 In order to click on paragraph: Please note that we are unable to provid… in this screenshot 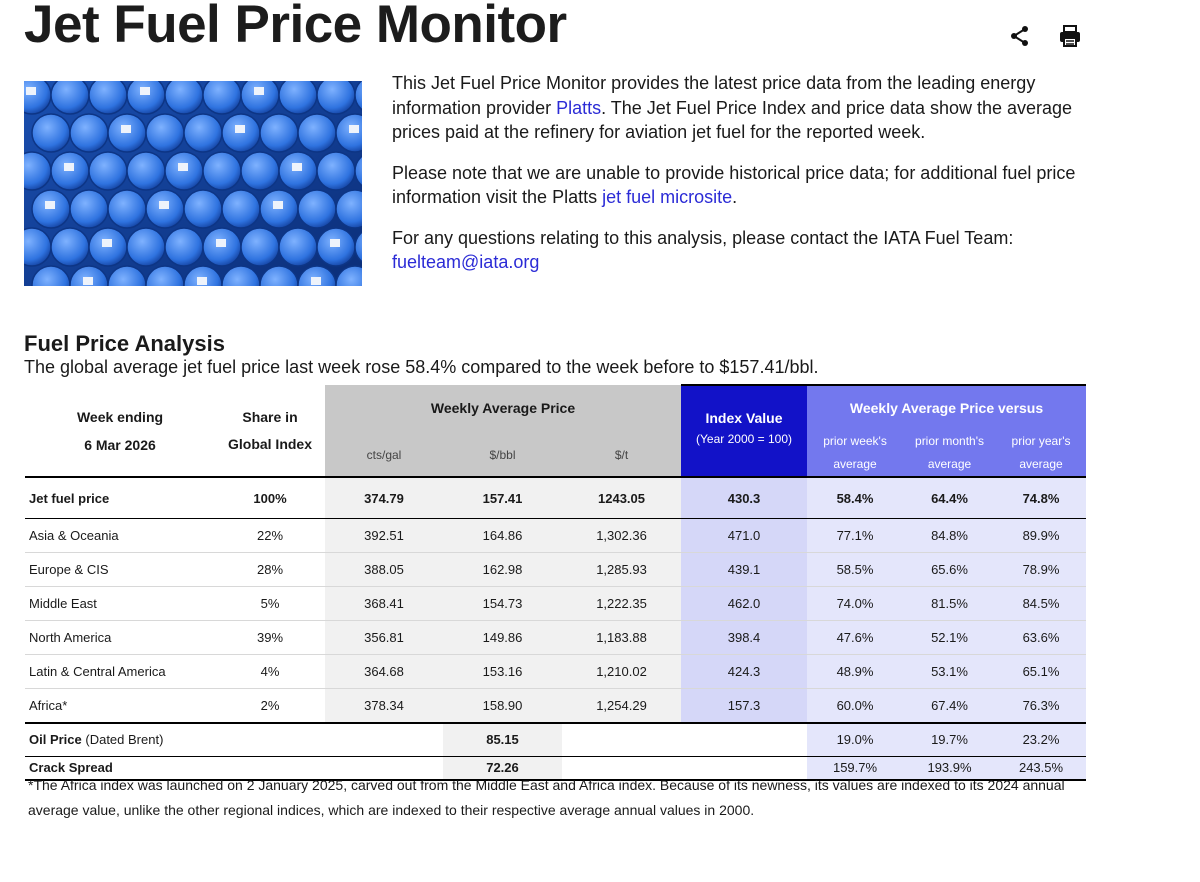, I will do `click(742, 185)`.